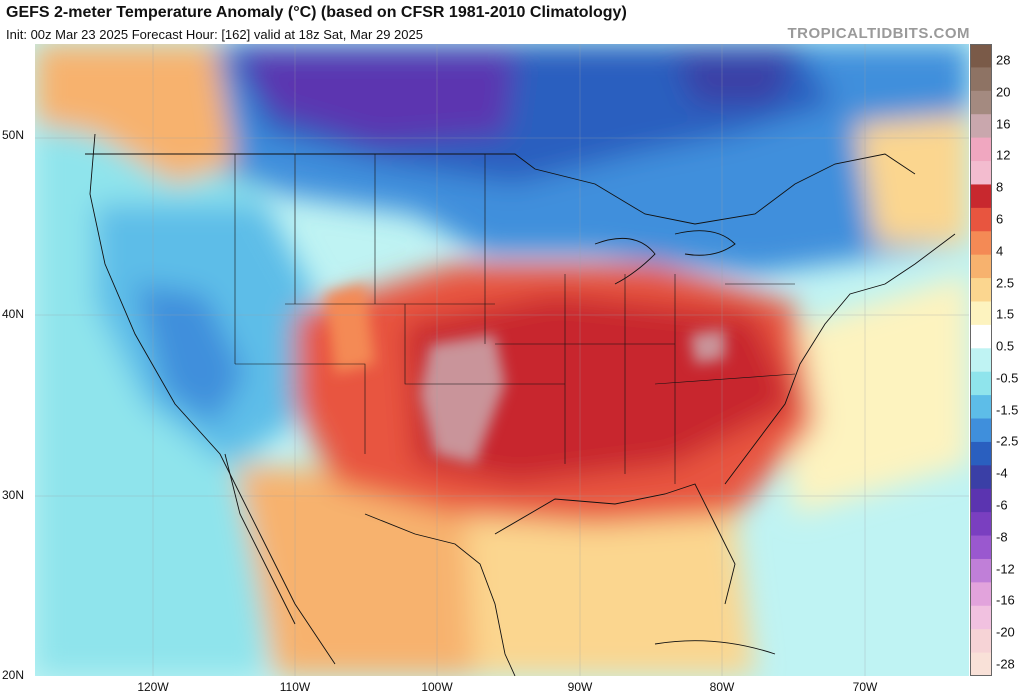 This screenshot has width=1024, height=696. I want to click on colorbar-tick-label: 8, so click(1000, 187).